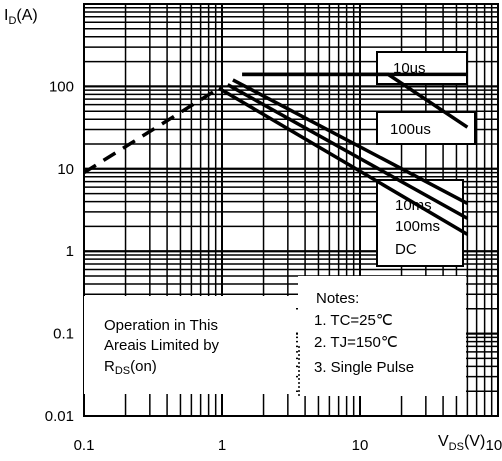 The image size is (502, 461). Describe the element at coordinates (360, 445) in the screenshot. I see `x-tick-label: 10` at that location.